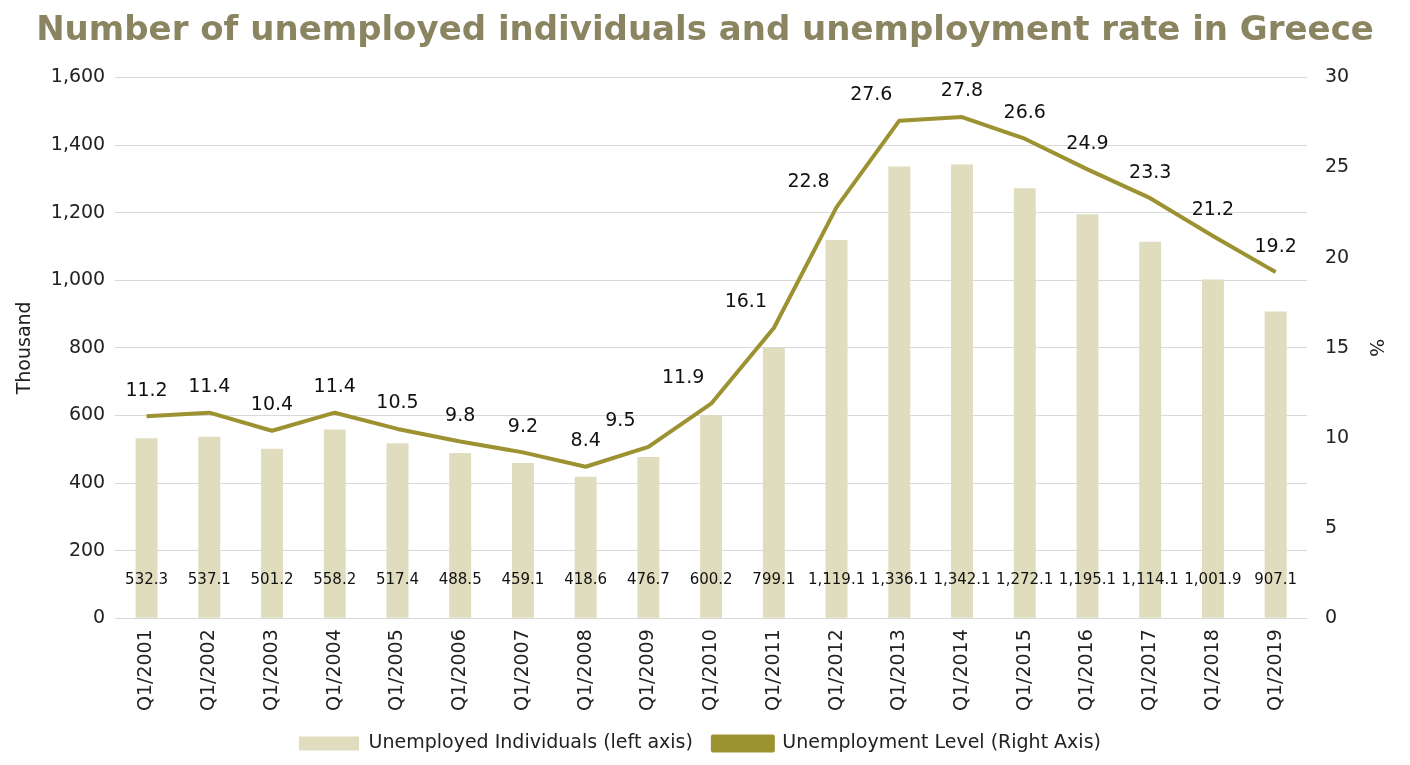 Image resolution: width=1410 pixels, height=765 pixels. I want to click on y-tick-label: 1,400, so click(78, 142).